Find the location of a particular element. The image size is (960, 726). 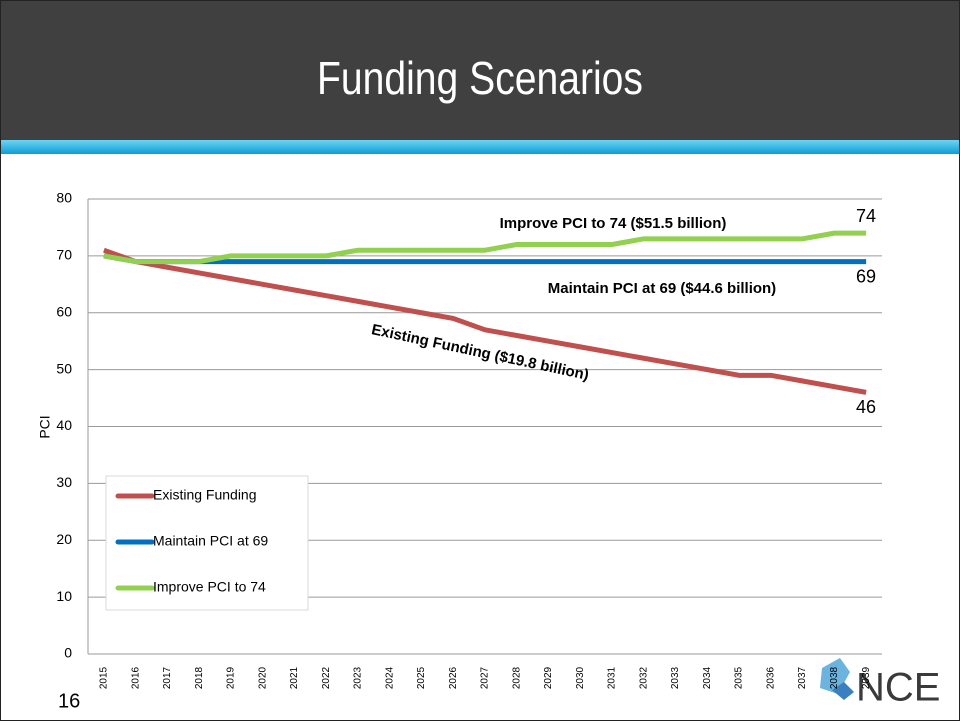

x-tick-label: 2015 is located at coordinates (104, 677).